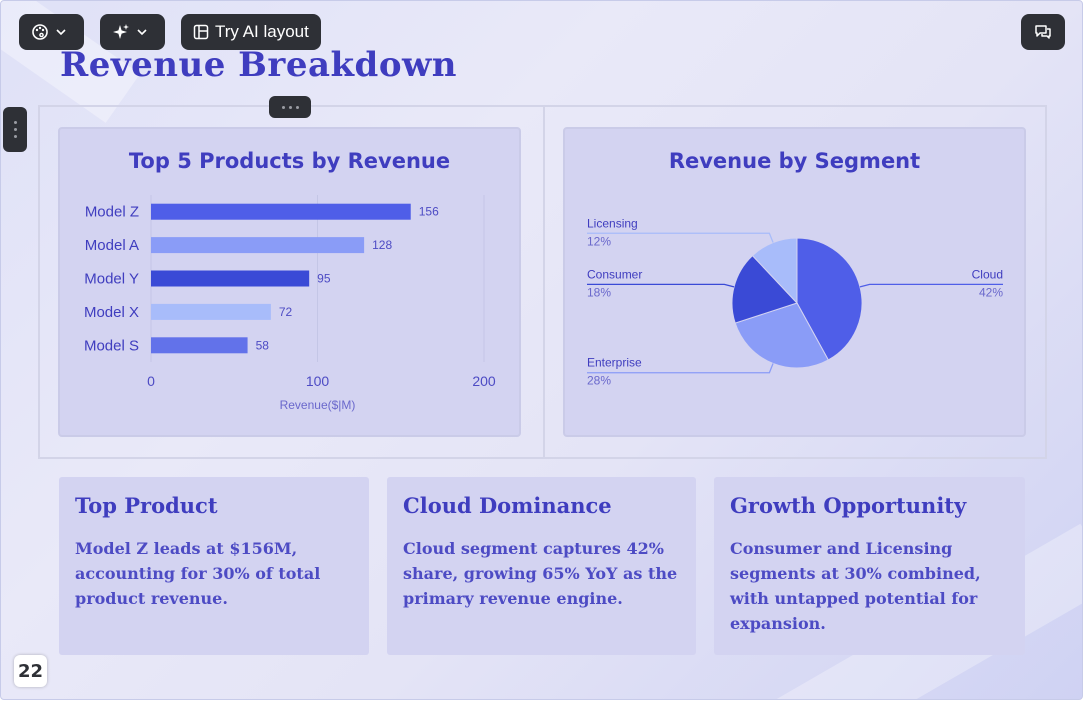 The height and width of the screenshot is (702, 1083). Describe the element at coordinates (987, 274) in the screenshot. I see `slice-label: Cloud` at that location.